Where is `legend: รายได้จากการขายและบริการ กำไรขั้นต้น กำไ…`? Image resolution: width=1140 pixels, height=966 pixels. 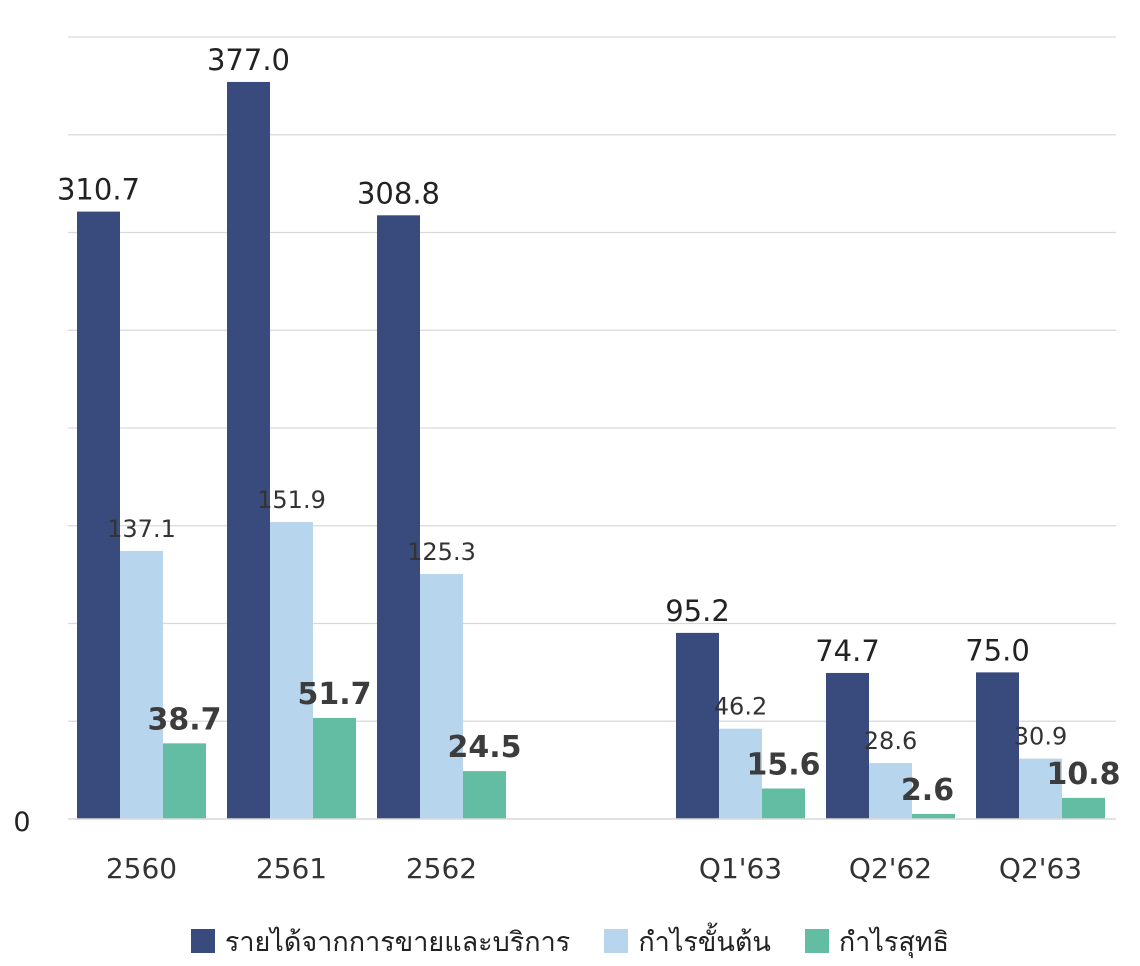
legend: รายได้จากการขายและบริการ กำไรขั้นต้น กำไ… is located at coordinates (570, 941).